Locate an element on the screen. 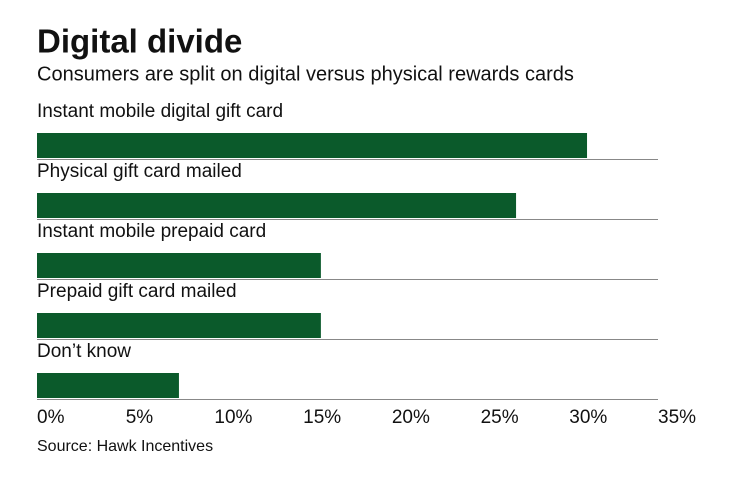 This screenshot has width=740, height=482. chart-title: Digital divide is located at coordinates (139, 41).